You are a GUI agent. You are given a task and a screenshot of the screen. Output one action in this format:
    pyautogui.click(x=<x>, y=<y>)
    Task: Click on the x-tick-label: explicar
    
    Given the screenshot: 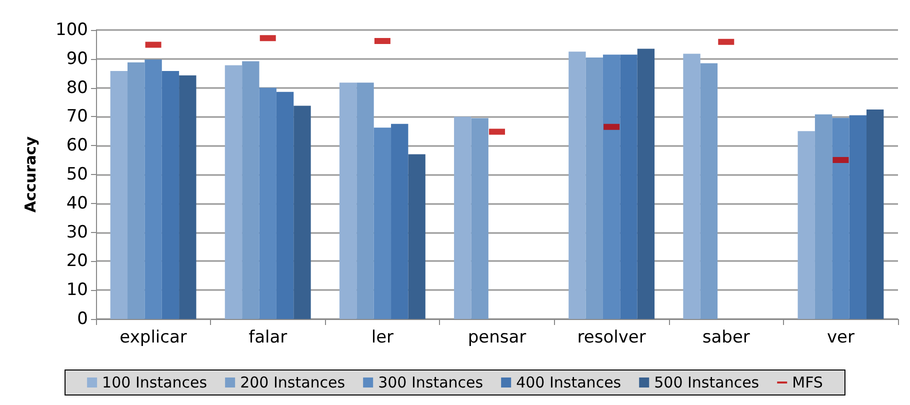 What is the action you would take?
    pyautogui.click(x=153, y=338)
    